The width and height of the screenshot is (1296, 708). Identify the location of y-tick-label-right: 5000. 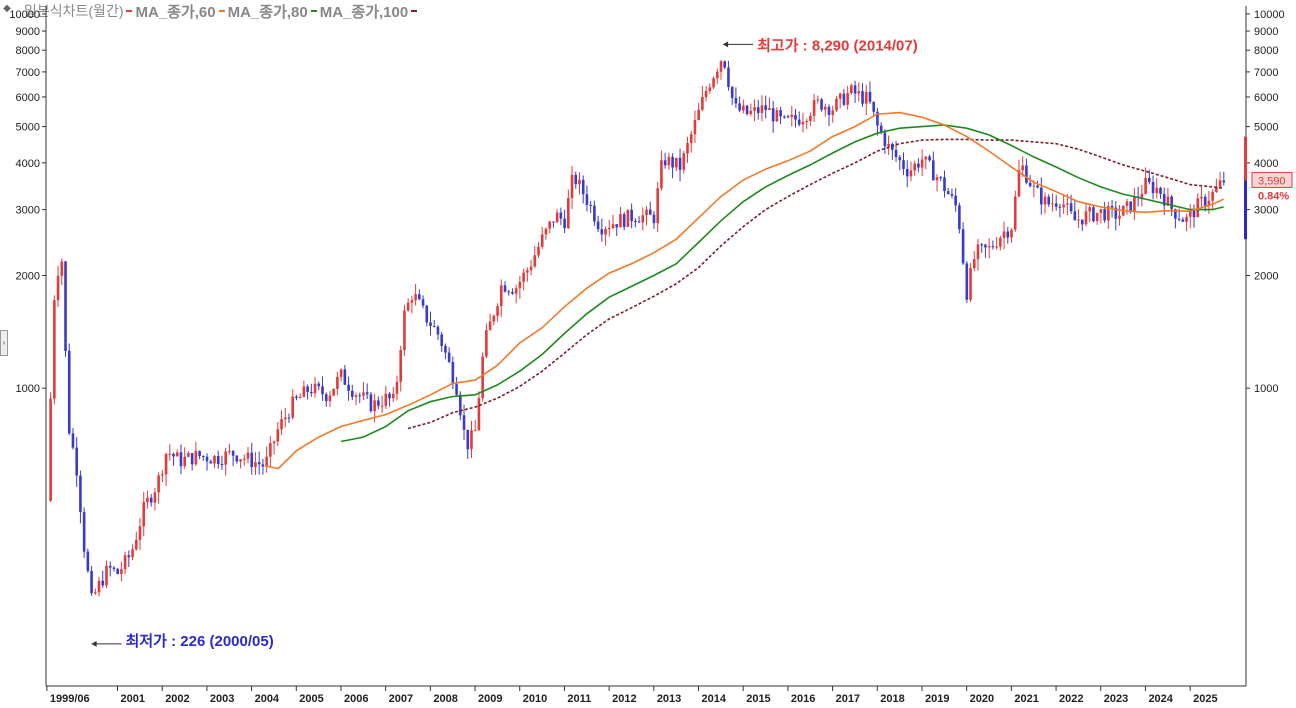
(1266, 128).